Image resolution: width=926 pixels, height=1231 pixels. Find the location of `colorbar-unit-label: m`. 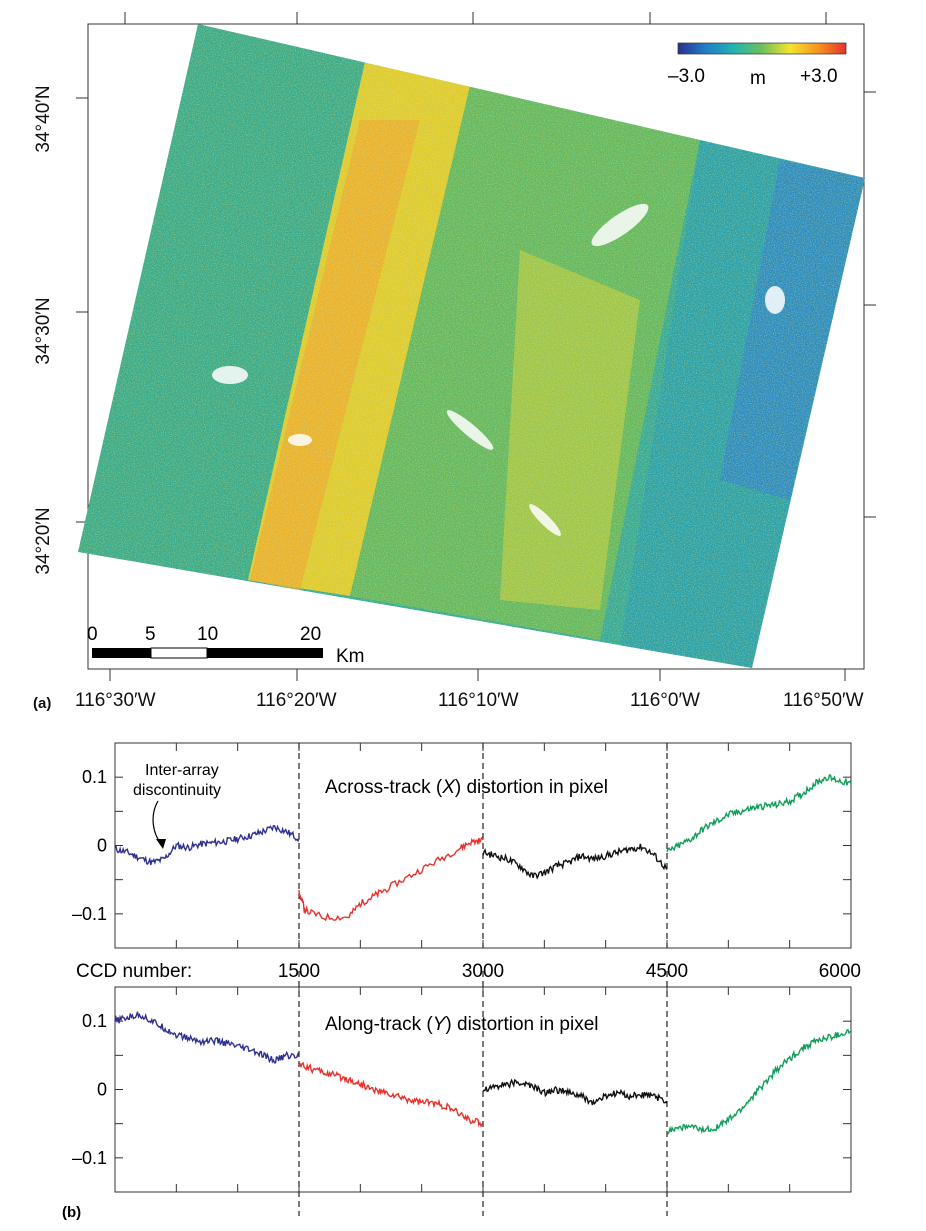

colorbar-unit-label: m is located at coordinates (758, 78).